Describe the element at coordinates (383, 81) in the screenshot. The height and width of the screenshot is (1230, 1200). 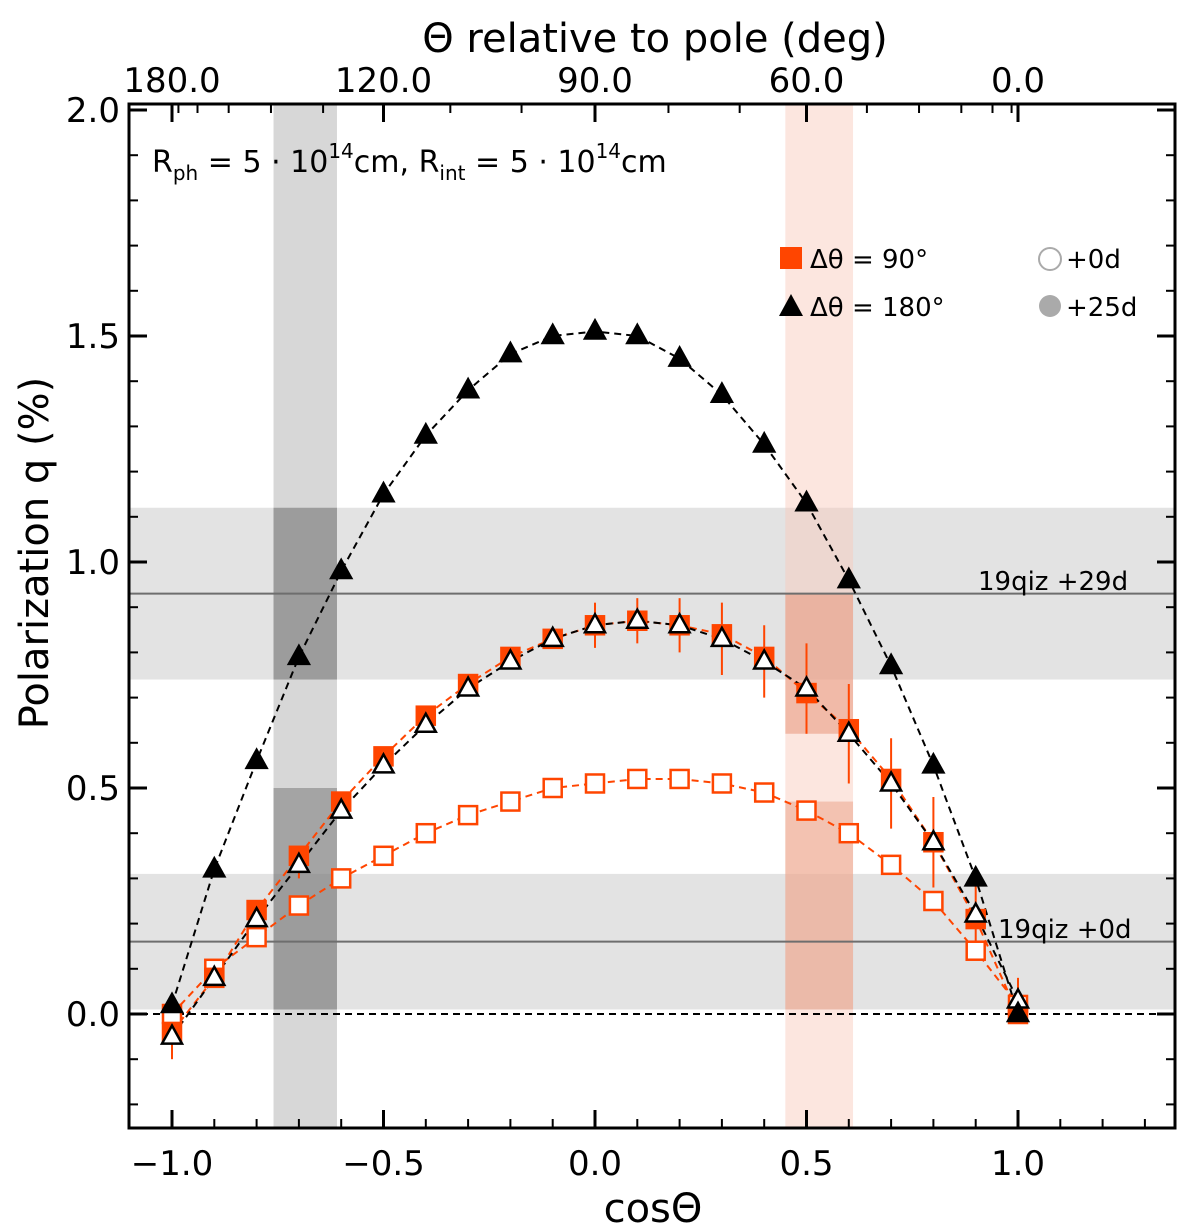
I see `top-tick-label-1: 120.0` at that location.